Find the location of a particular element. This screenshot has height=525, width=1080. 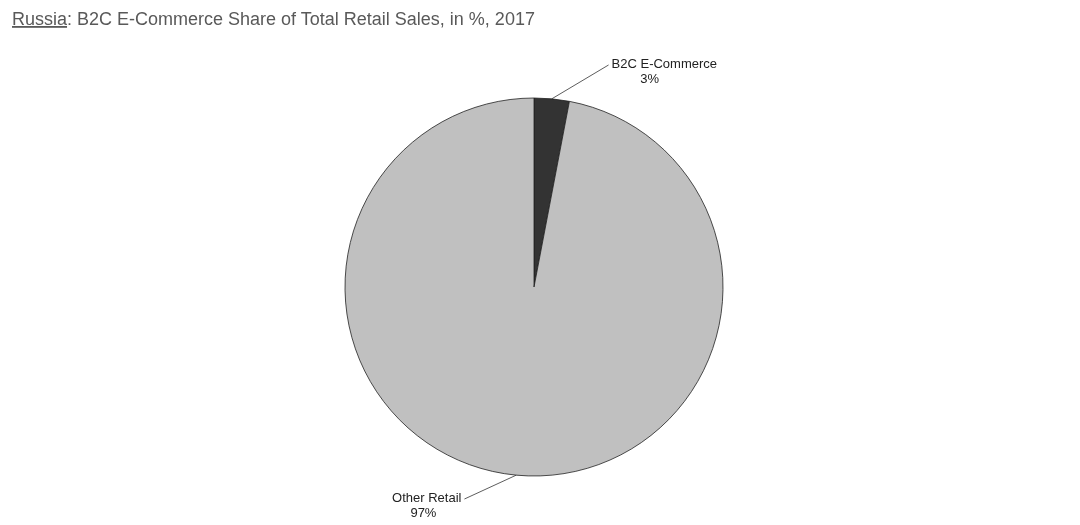

slice-label: Other Retail is located at coordinates (427, 498).